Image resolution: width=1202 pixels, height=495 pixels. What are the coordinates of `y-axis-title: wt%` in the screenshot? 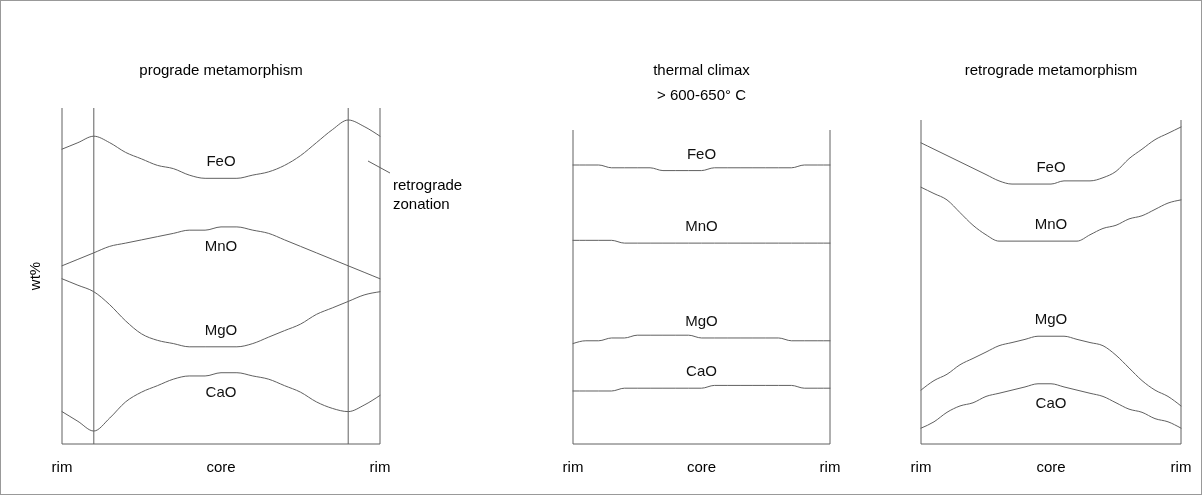 It's located at (34, 276).